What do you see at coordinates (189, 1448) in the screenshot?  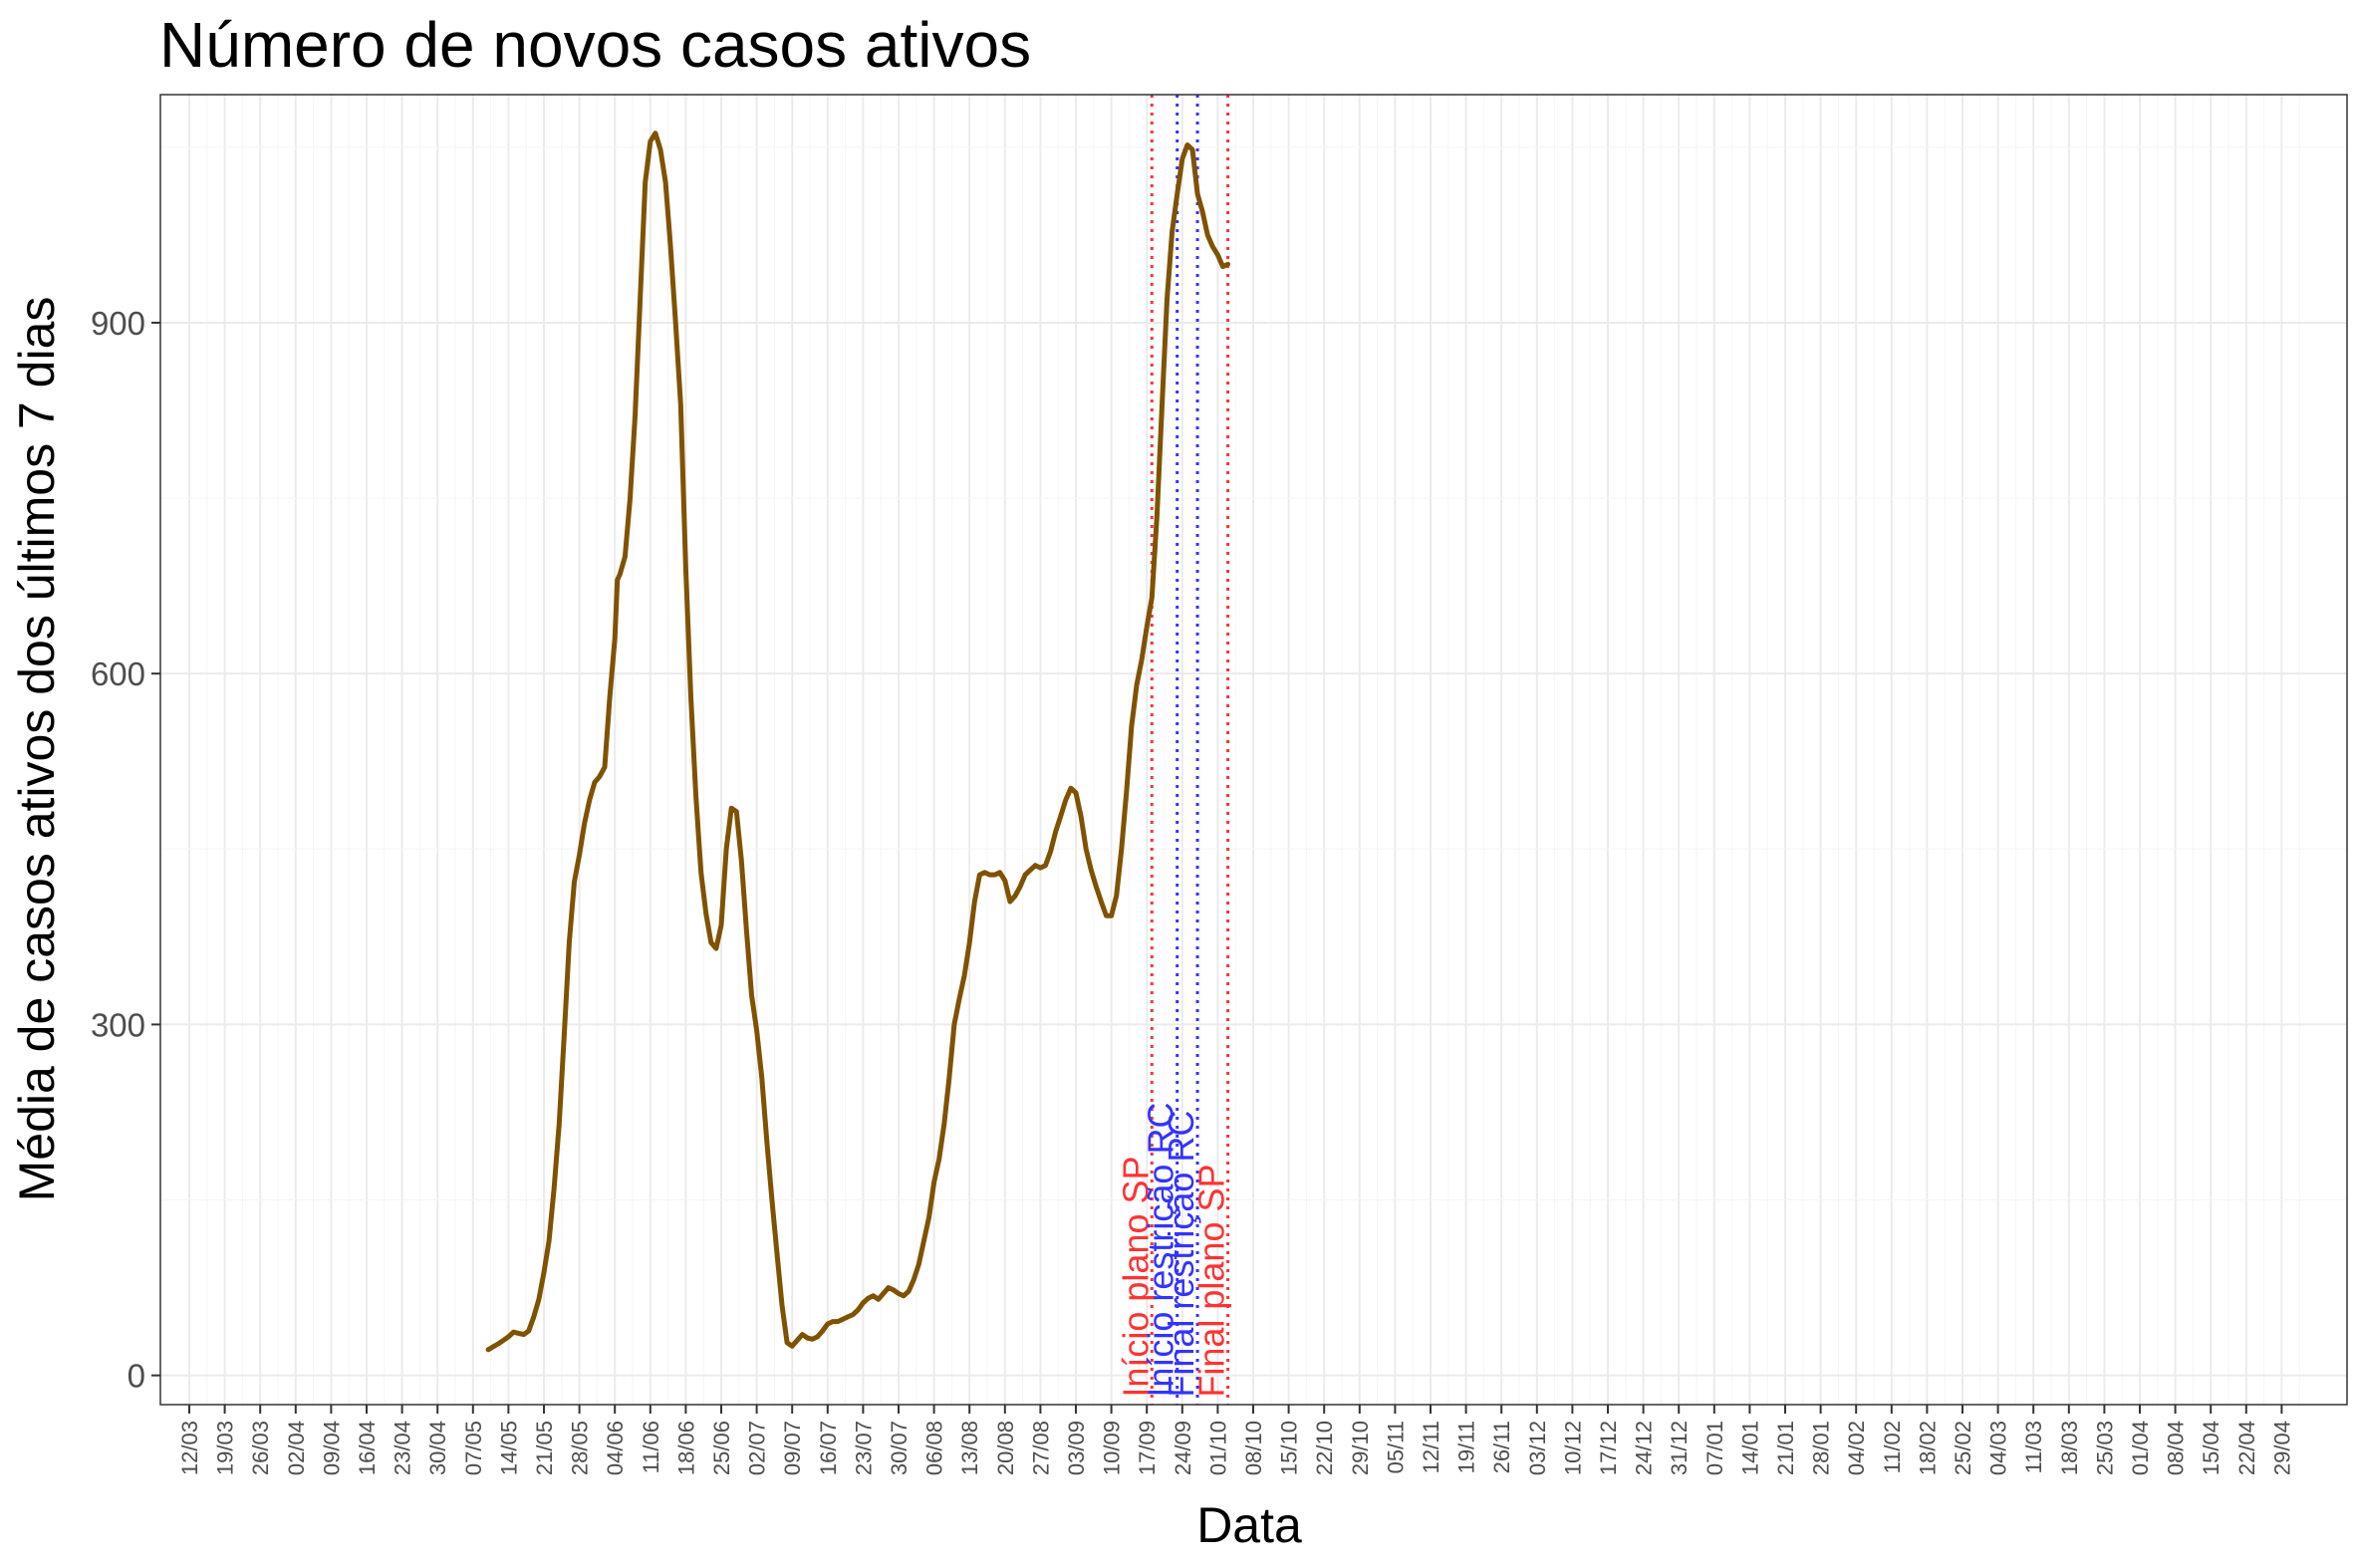 I see `x-tick-label: 12/03` at bounding box center [189, 1448].